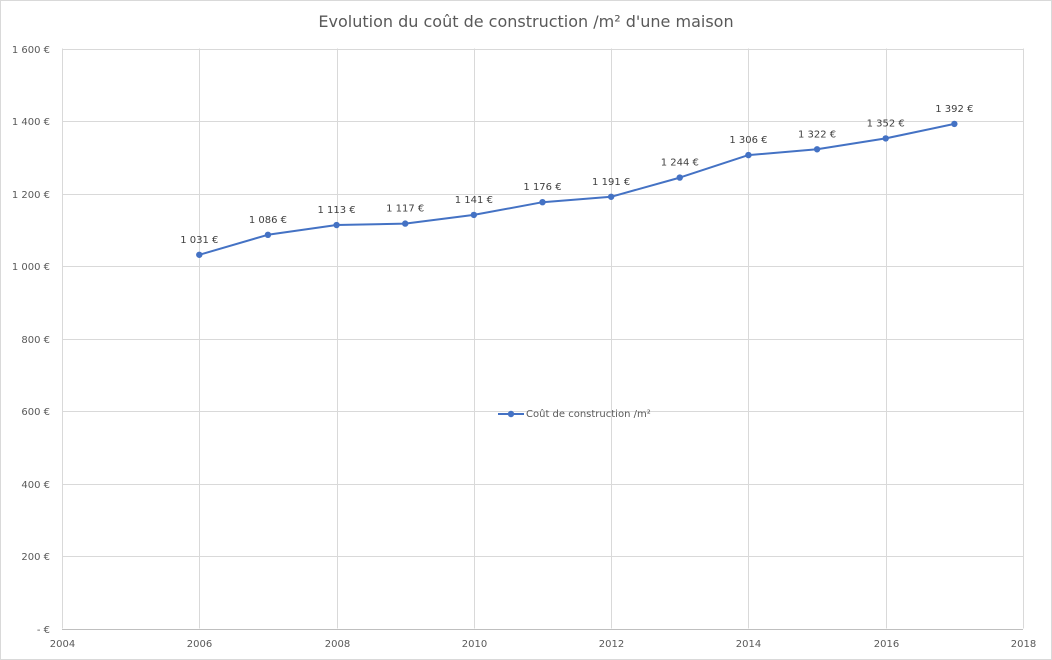 Image resolution: width=1052 pixels, height=660 pixels. Describe the element at coordinates (31, 50) in the screenshot. I see `y-tick-label: 1 600 €` at that location.